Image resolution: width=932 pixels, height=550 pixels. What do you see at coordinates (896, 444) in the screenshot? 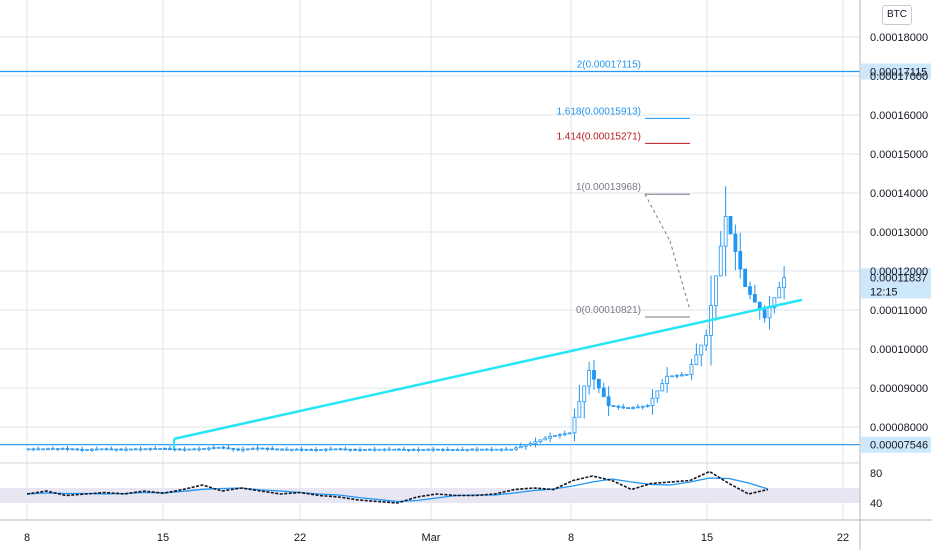
I see `price-badge` at bounding box center [896, 444].